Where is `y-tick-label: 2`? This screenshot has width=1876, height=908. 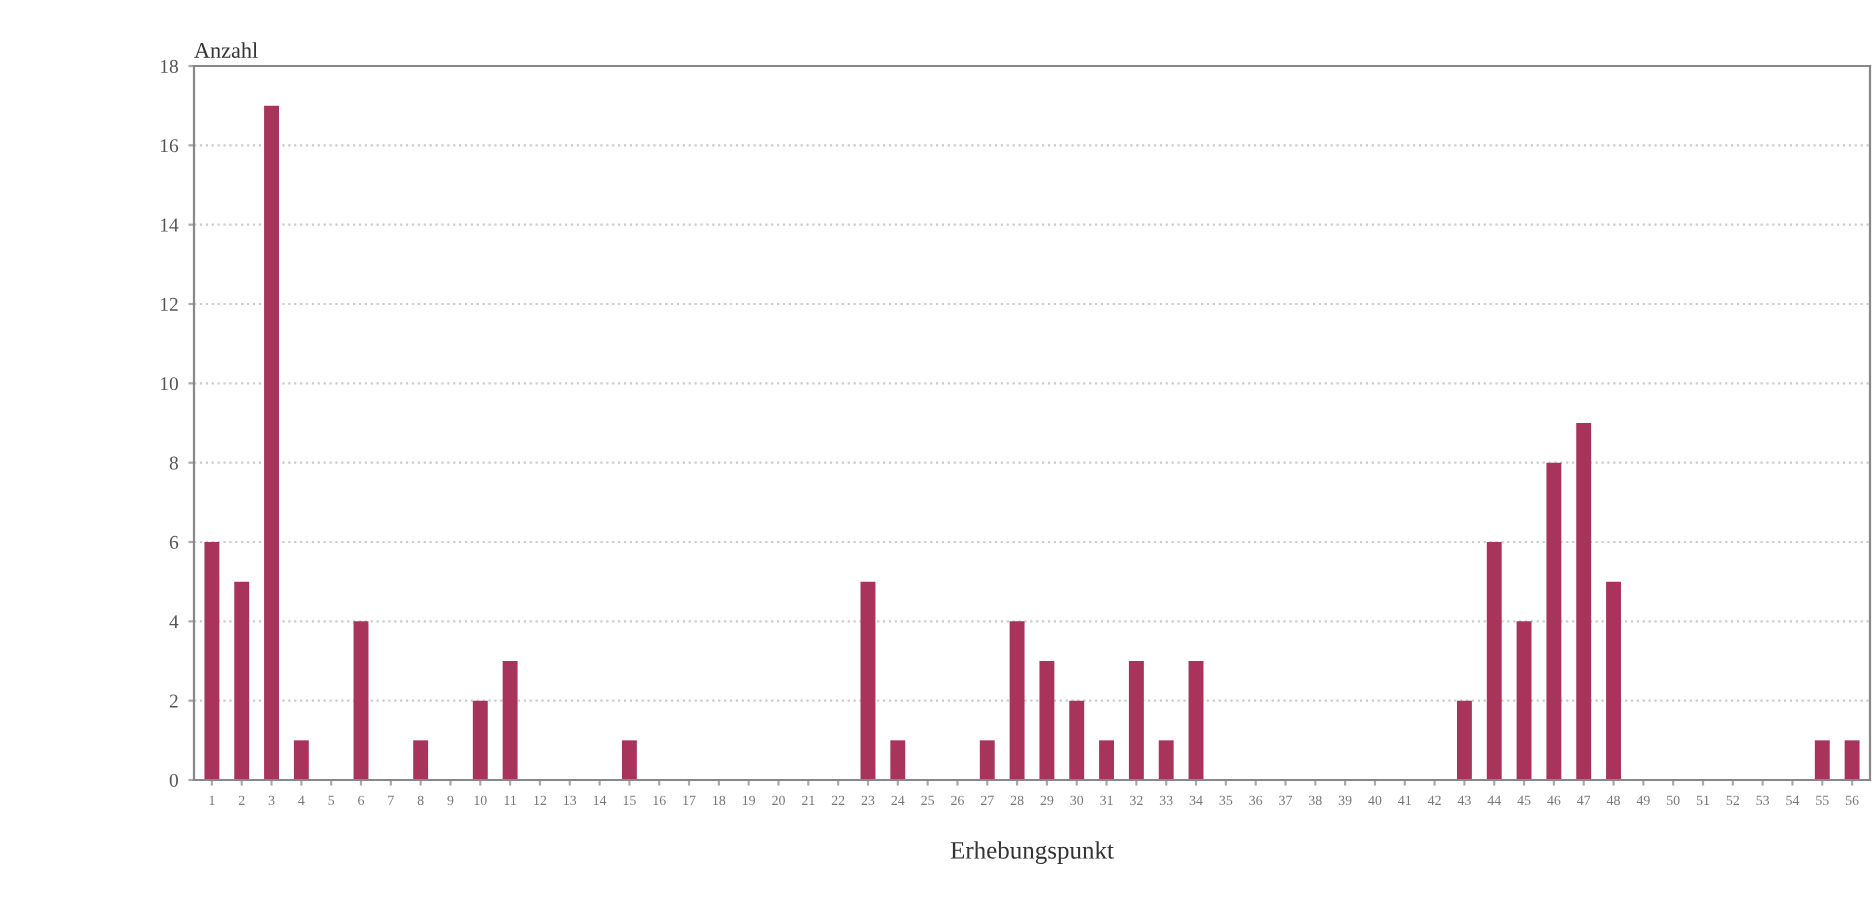 y-tick-label: 2 is located at coordinates (173, 701).